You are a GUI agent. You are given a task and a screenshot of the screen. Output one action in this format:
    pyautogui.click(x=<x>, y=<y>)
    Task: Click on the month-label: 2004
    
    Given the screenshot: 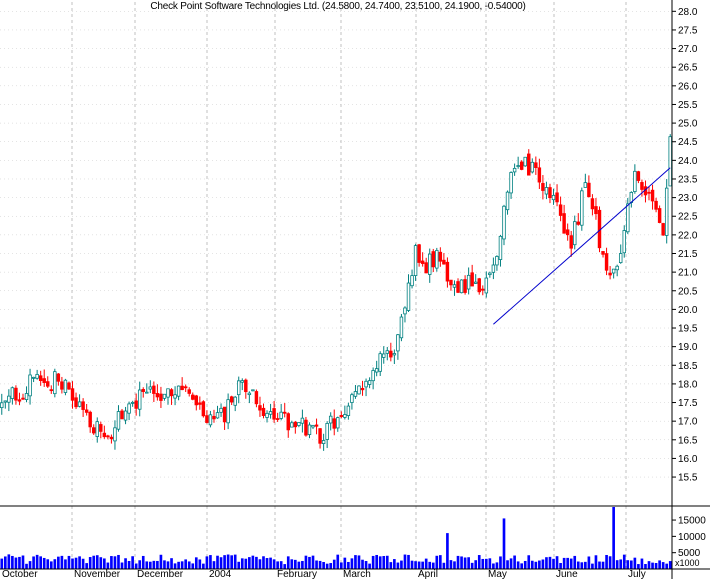 What is the action you would take?
    pyautogui.click(x=220, y=574)
    